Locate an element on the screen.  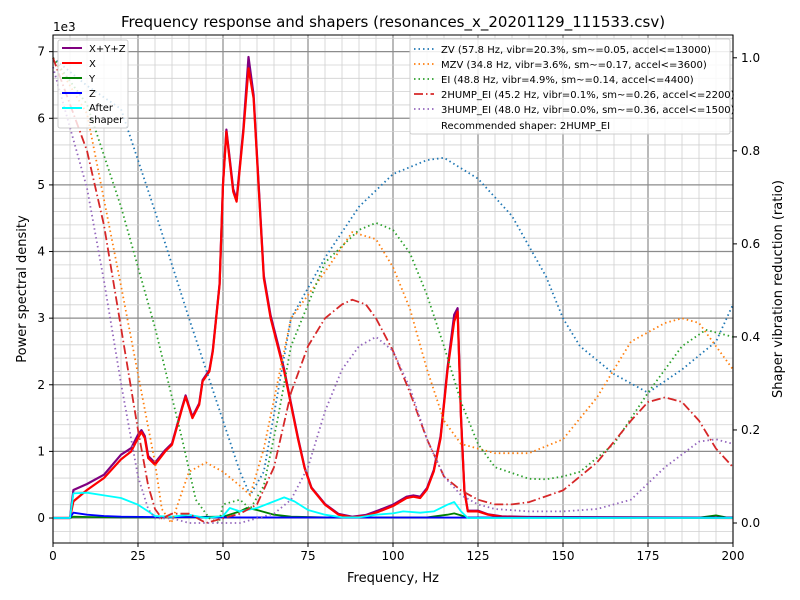
y-right-tick-label: 0.2 is located at coordinates (750, 430).